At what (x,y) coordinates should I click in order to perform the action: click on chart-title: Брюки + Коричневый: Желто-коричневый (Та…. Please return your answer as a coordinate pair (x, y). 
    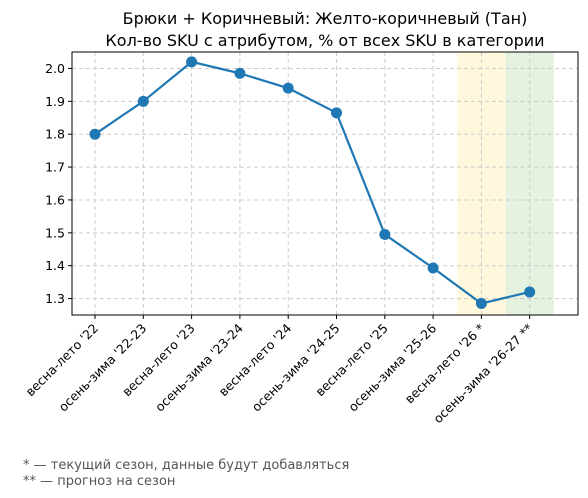
    Looking at the image, I should click on (325, 18).